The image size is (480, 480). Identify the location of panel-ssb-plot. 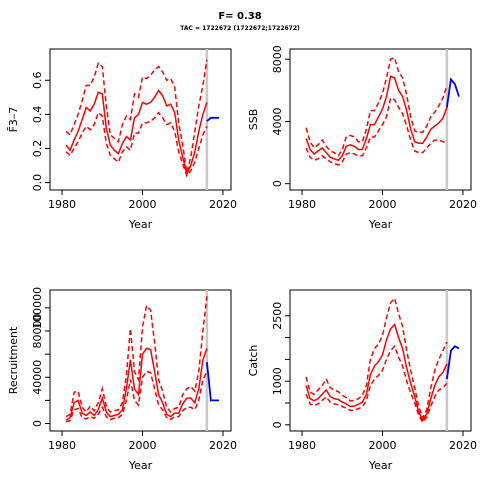
(380, 119).